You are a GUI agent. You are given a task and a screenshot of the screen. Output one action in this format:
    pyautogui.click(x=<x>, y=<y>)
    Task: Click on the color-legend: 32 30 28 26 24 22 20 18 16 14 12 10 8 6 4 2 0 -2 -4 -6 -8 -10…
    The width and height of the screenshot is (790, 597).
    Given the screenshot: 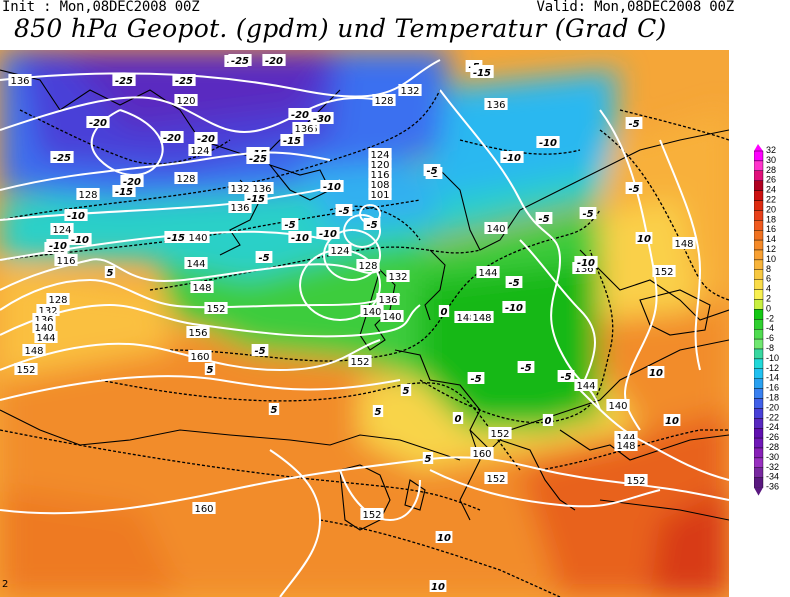 What is the action you would take?
    pyautogui.click(x=770, y=328)
    